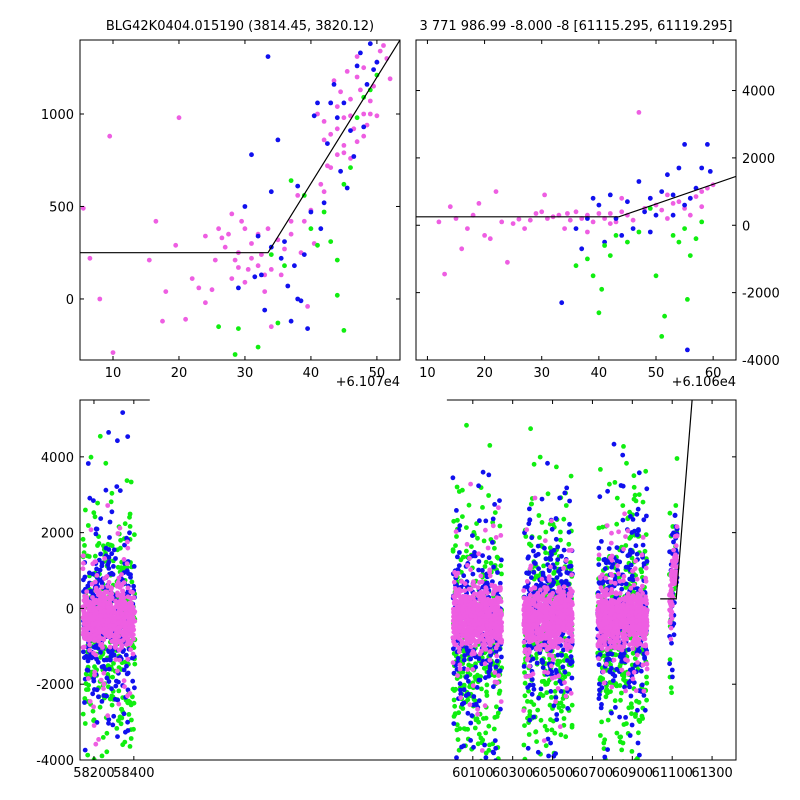  Describe the element at coordinates (240, 26) in the screenshot. I see `chart-top-left-title: BLG42K0404.015190 (3814.45, 3820.12)` at that location.